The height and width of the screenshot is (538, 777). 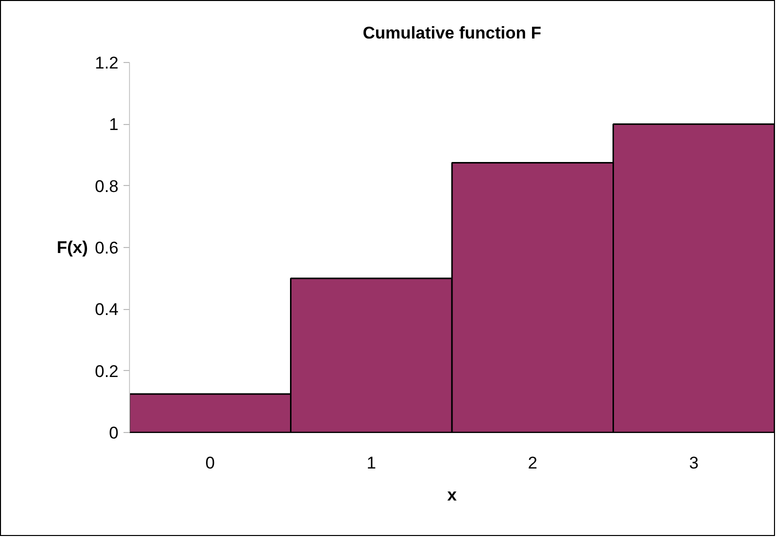 I want to click on y-axis-title: F(x), so click(x=72, y=247).